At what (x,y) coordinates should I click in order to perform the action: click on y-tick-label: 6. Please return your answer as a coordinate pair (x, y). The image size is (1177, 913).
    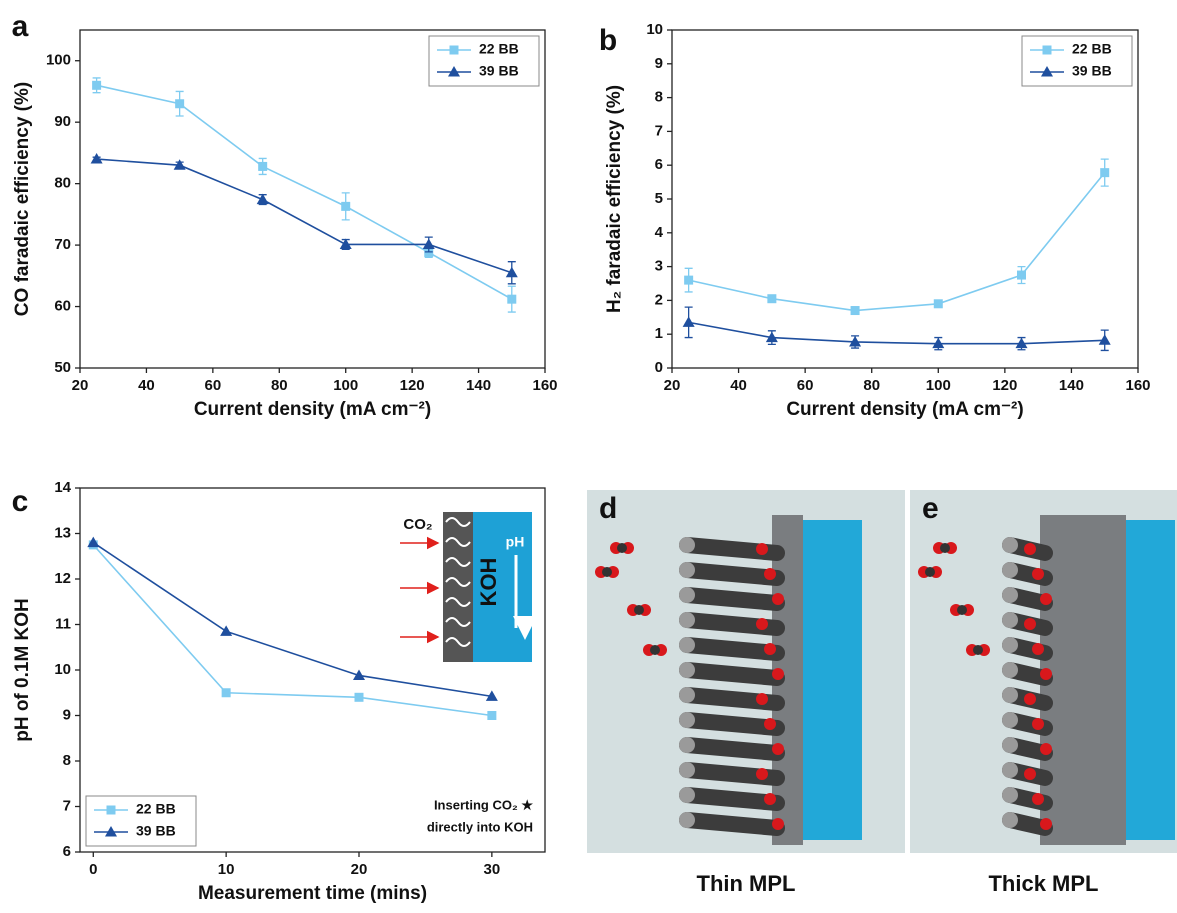
    Looking at the image, I should click on (67, 851).